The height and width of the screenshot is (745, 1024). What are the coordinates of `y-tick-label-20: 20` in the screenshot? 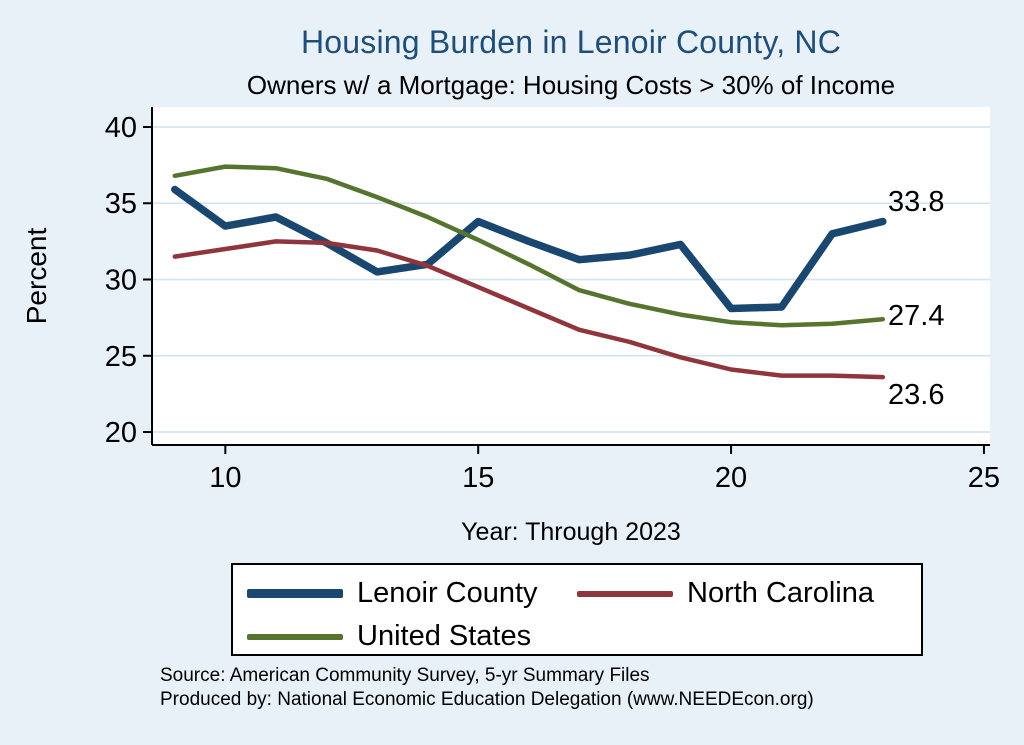 It's located at (121, 433).